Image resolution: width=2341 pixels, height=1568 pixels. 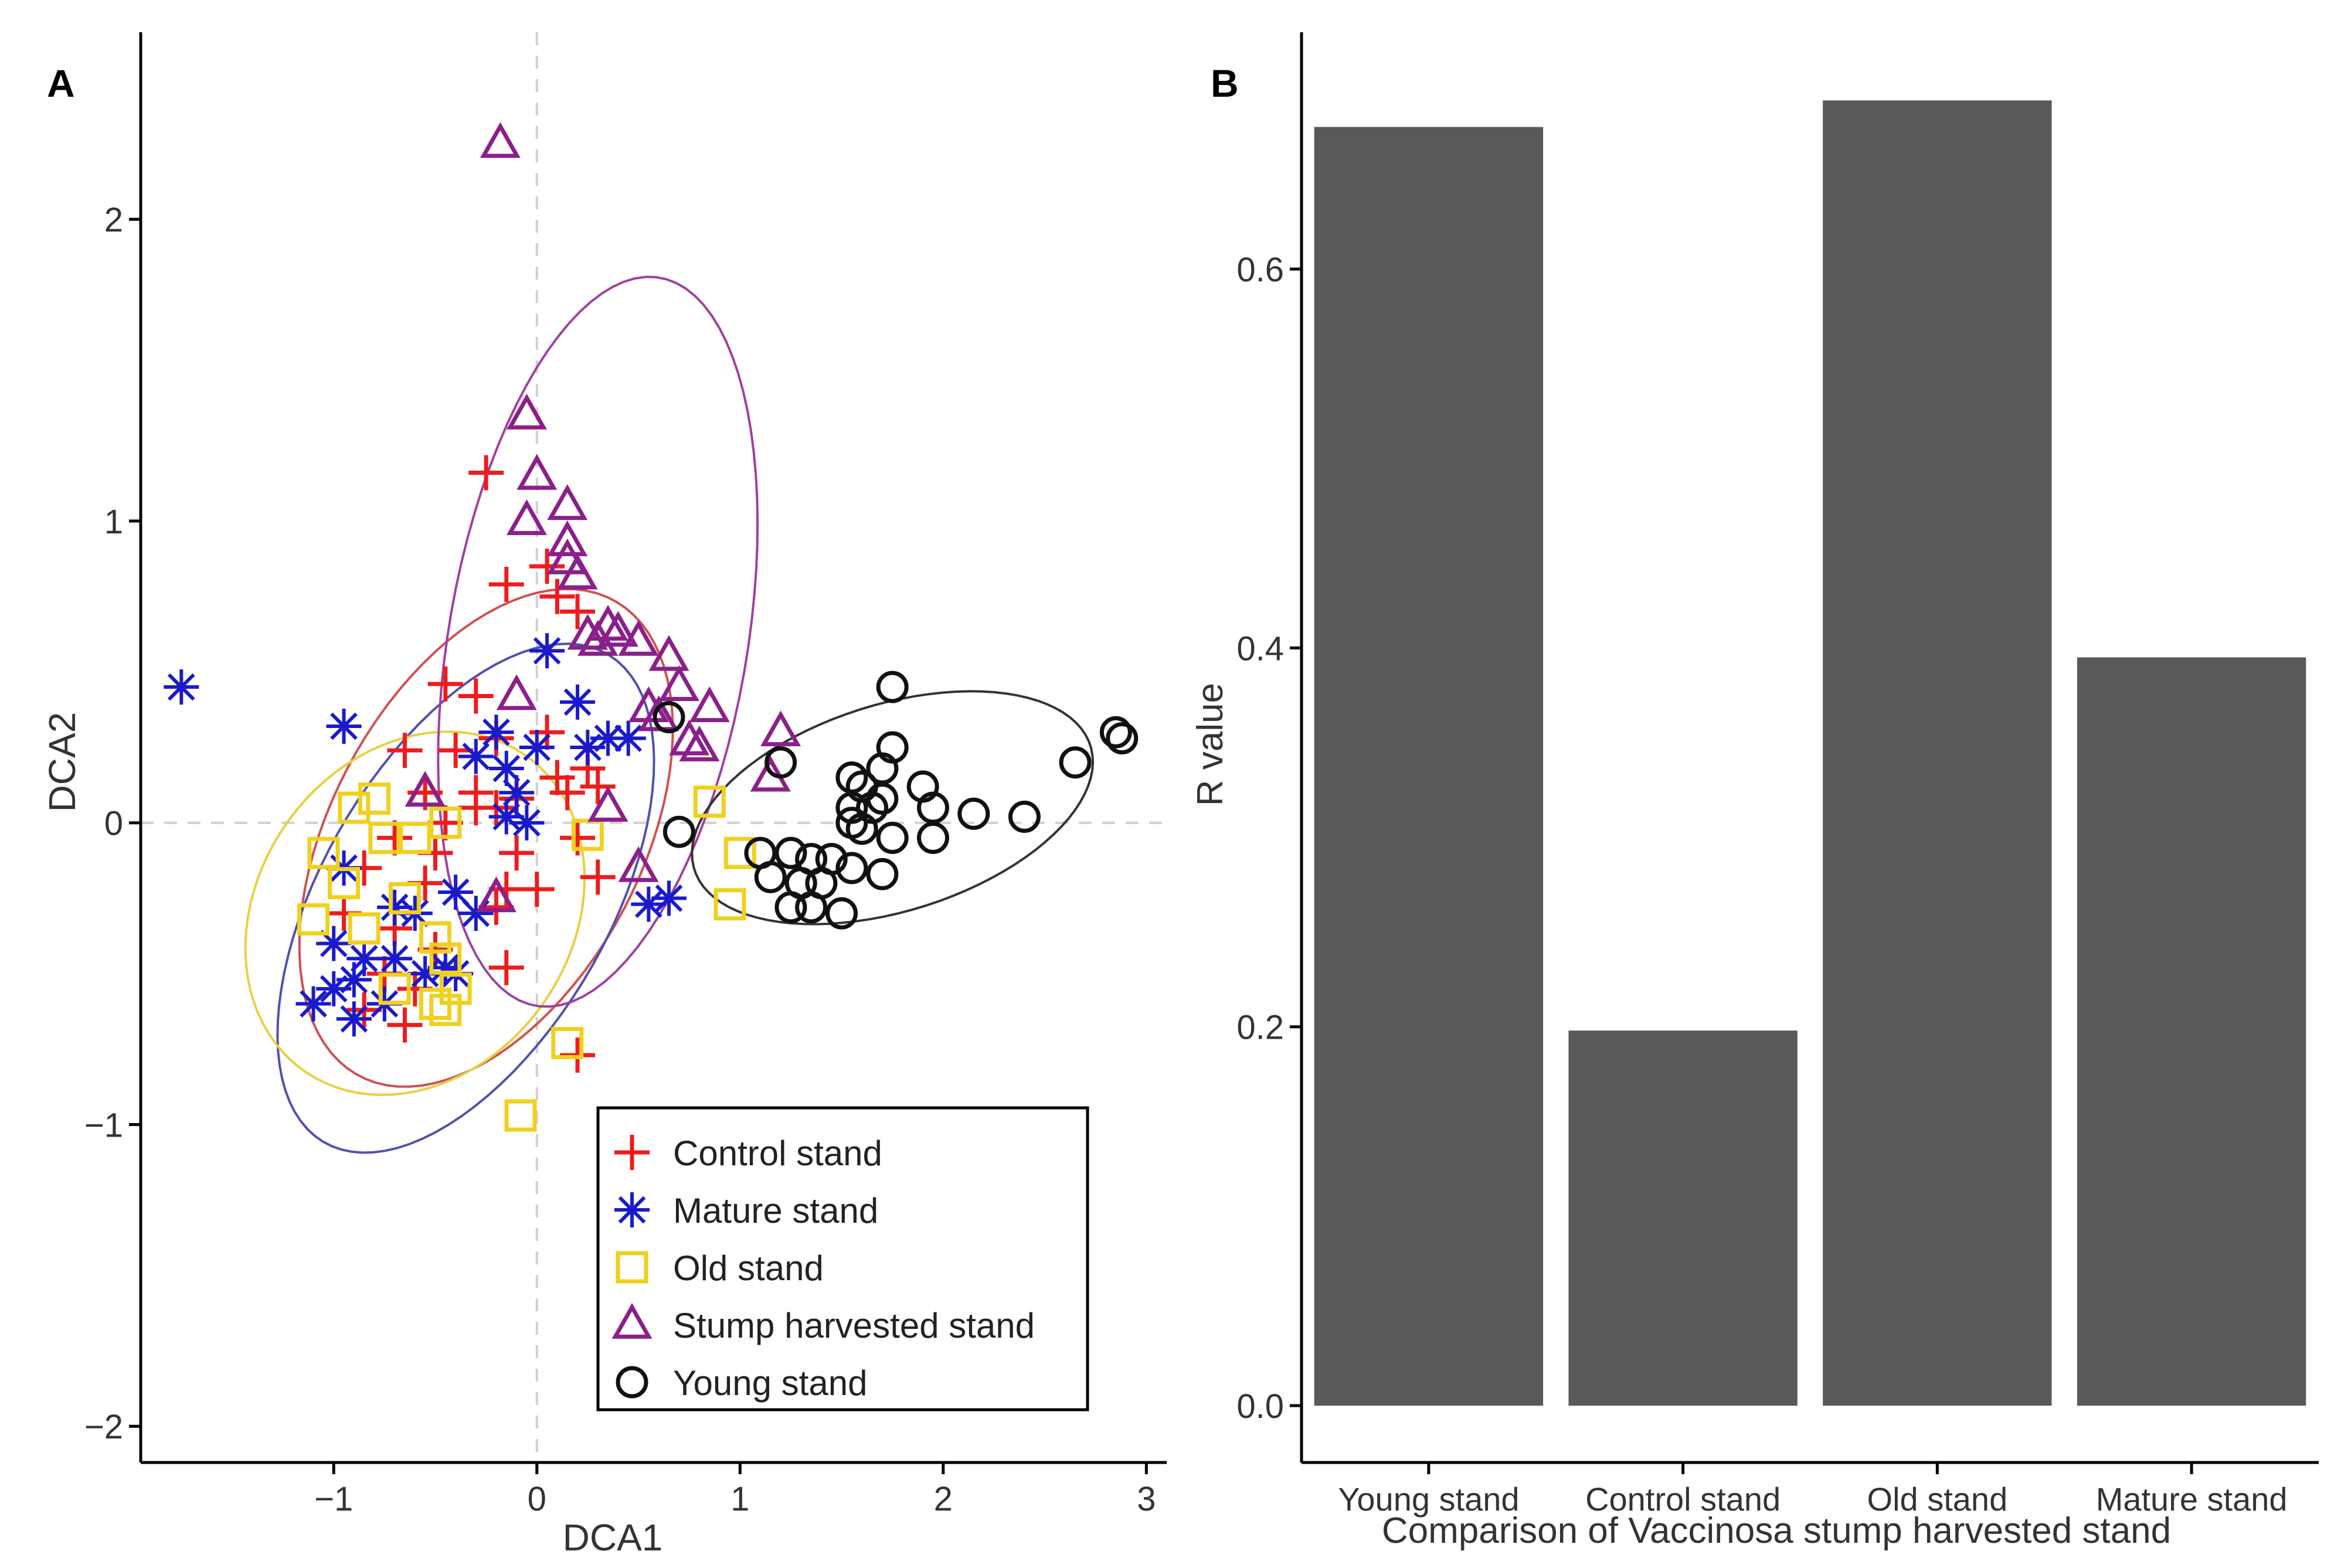 What do you see at coordinates (526, 957) in the screenshot?
I see `series-old-stand` at bounding box center [526, 957].